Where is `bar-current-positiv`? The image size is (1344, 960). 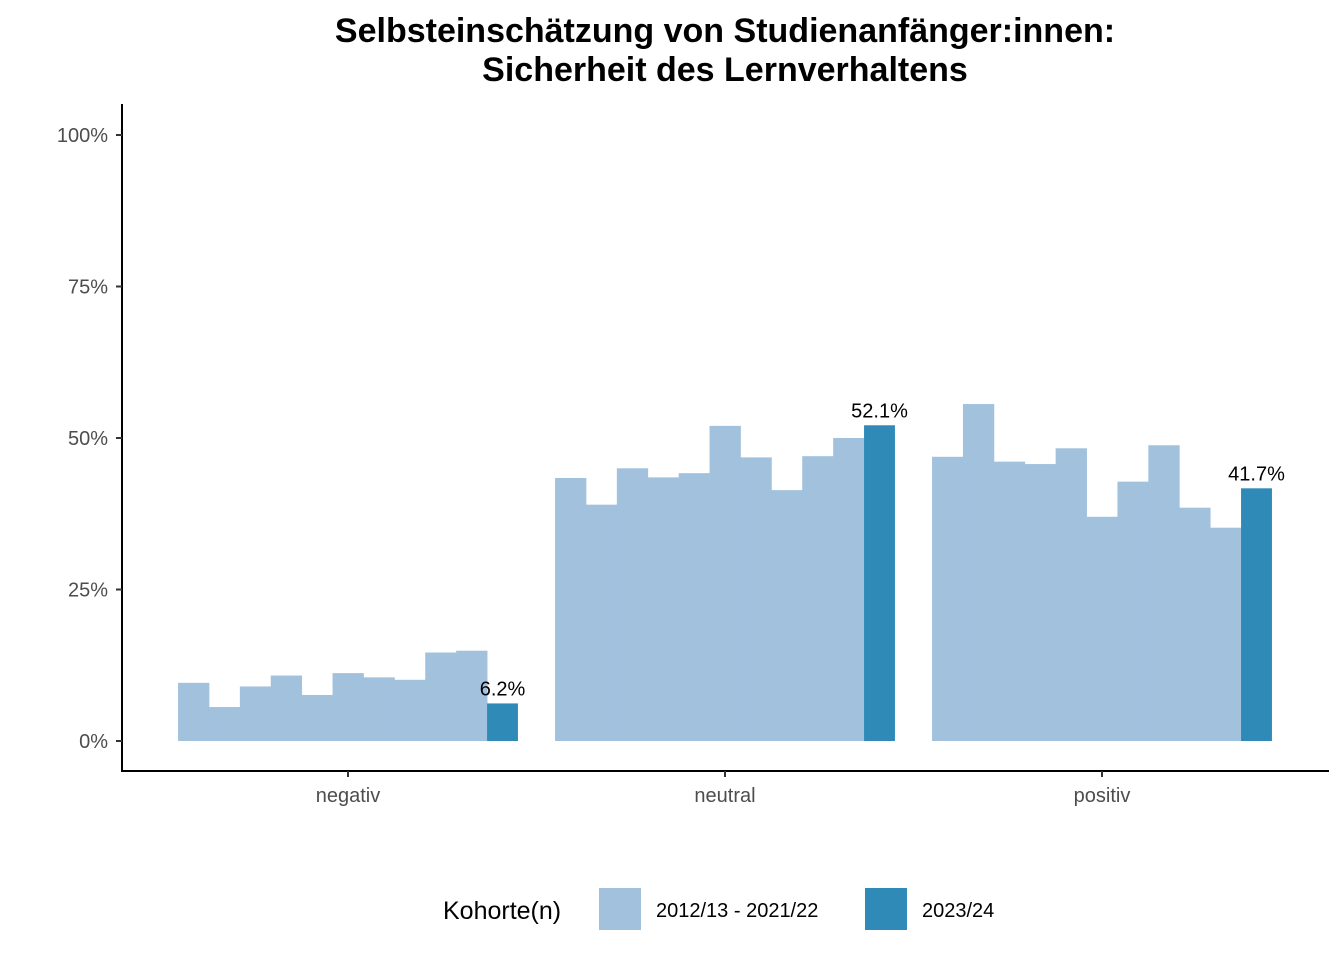
bar-current-positiv is located at coordinates (1256, 614).